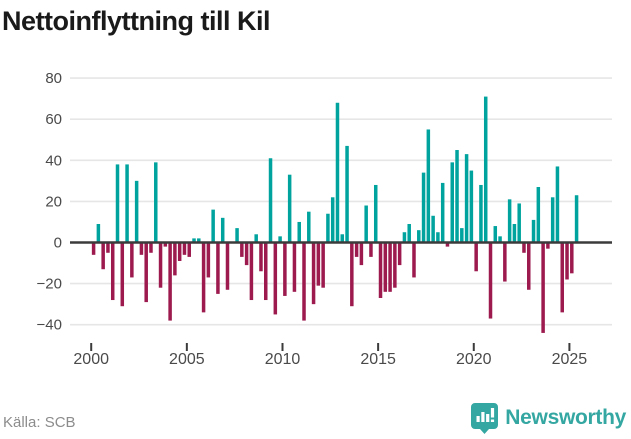 Image resolution: width=631 pixels, height=439 pixels. What do you see at coordinates (519, 223) in the screenshot?
I see `bar-2022Q2` at bounding box center [519, 223].